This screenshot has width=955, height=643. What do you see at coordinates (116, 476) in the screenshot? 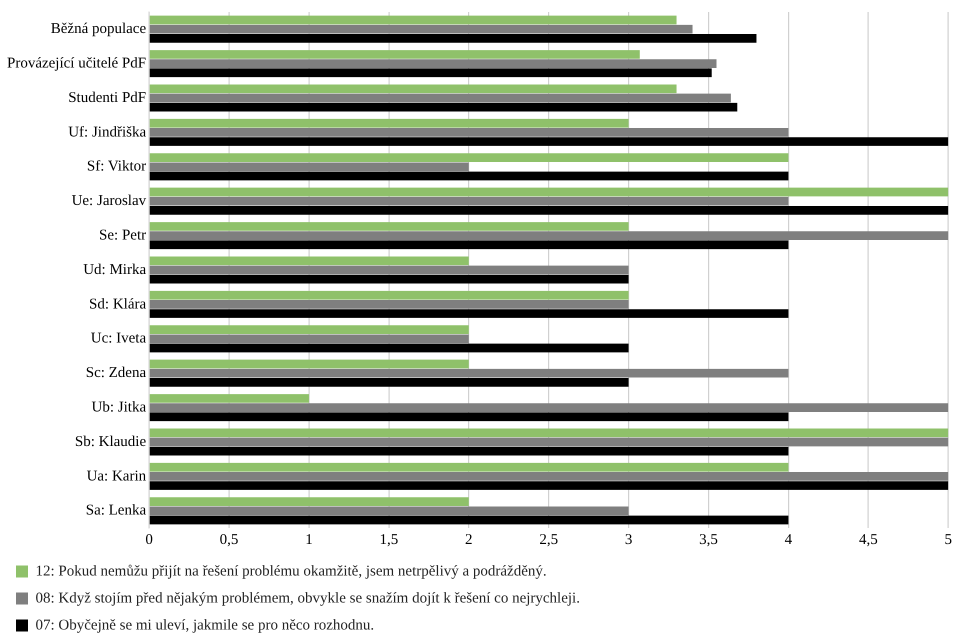
I see `y-tick-label: Ua: Karin` at bounding box center [116, 476].